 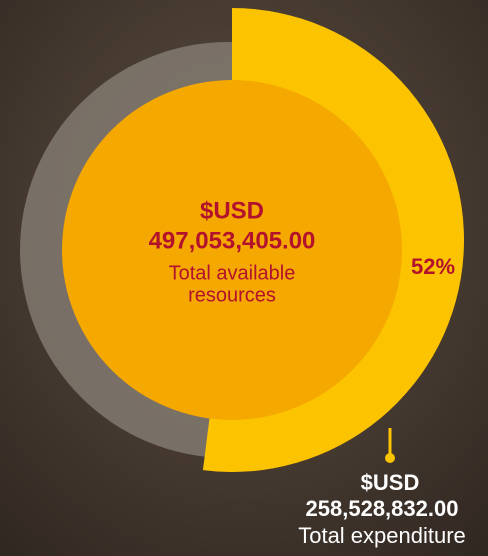 What do you see at coordinates (390, 482) in the screenshot?
I see `outer-currency: $USD` at bounding box center [390, 482].